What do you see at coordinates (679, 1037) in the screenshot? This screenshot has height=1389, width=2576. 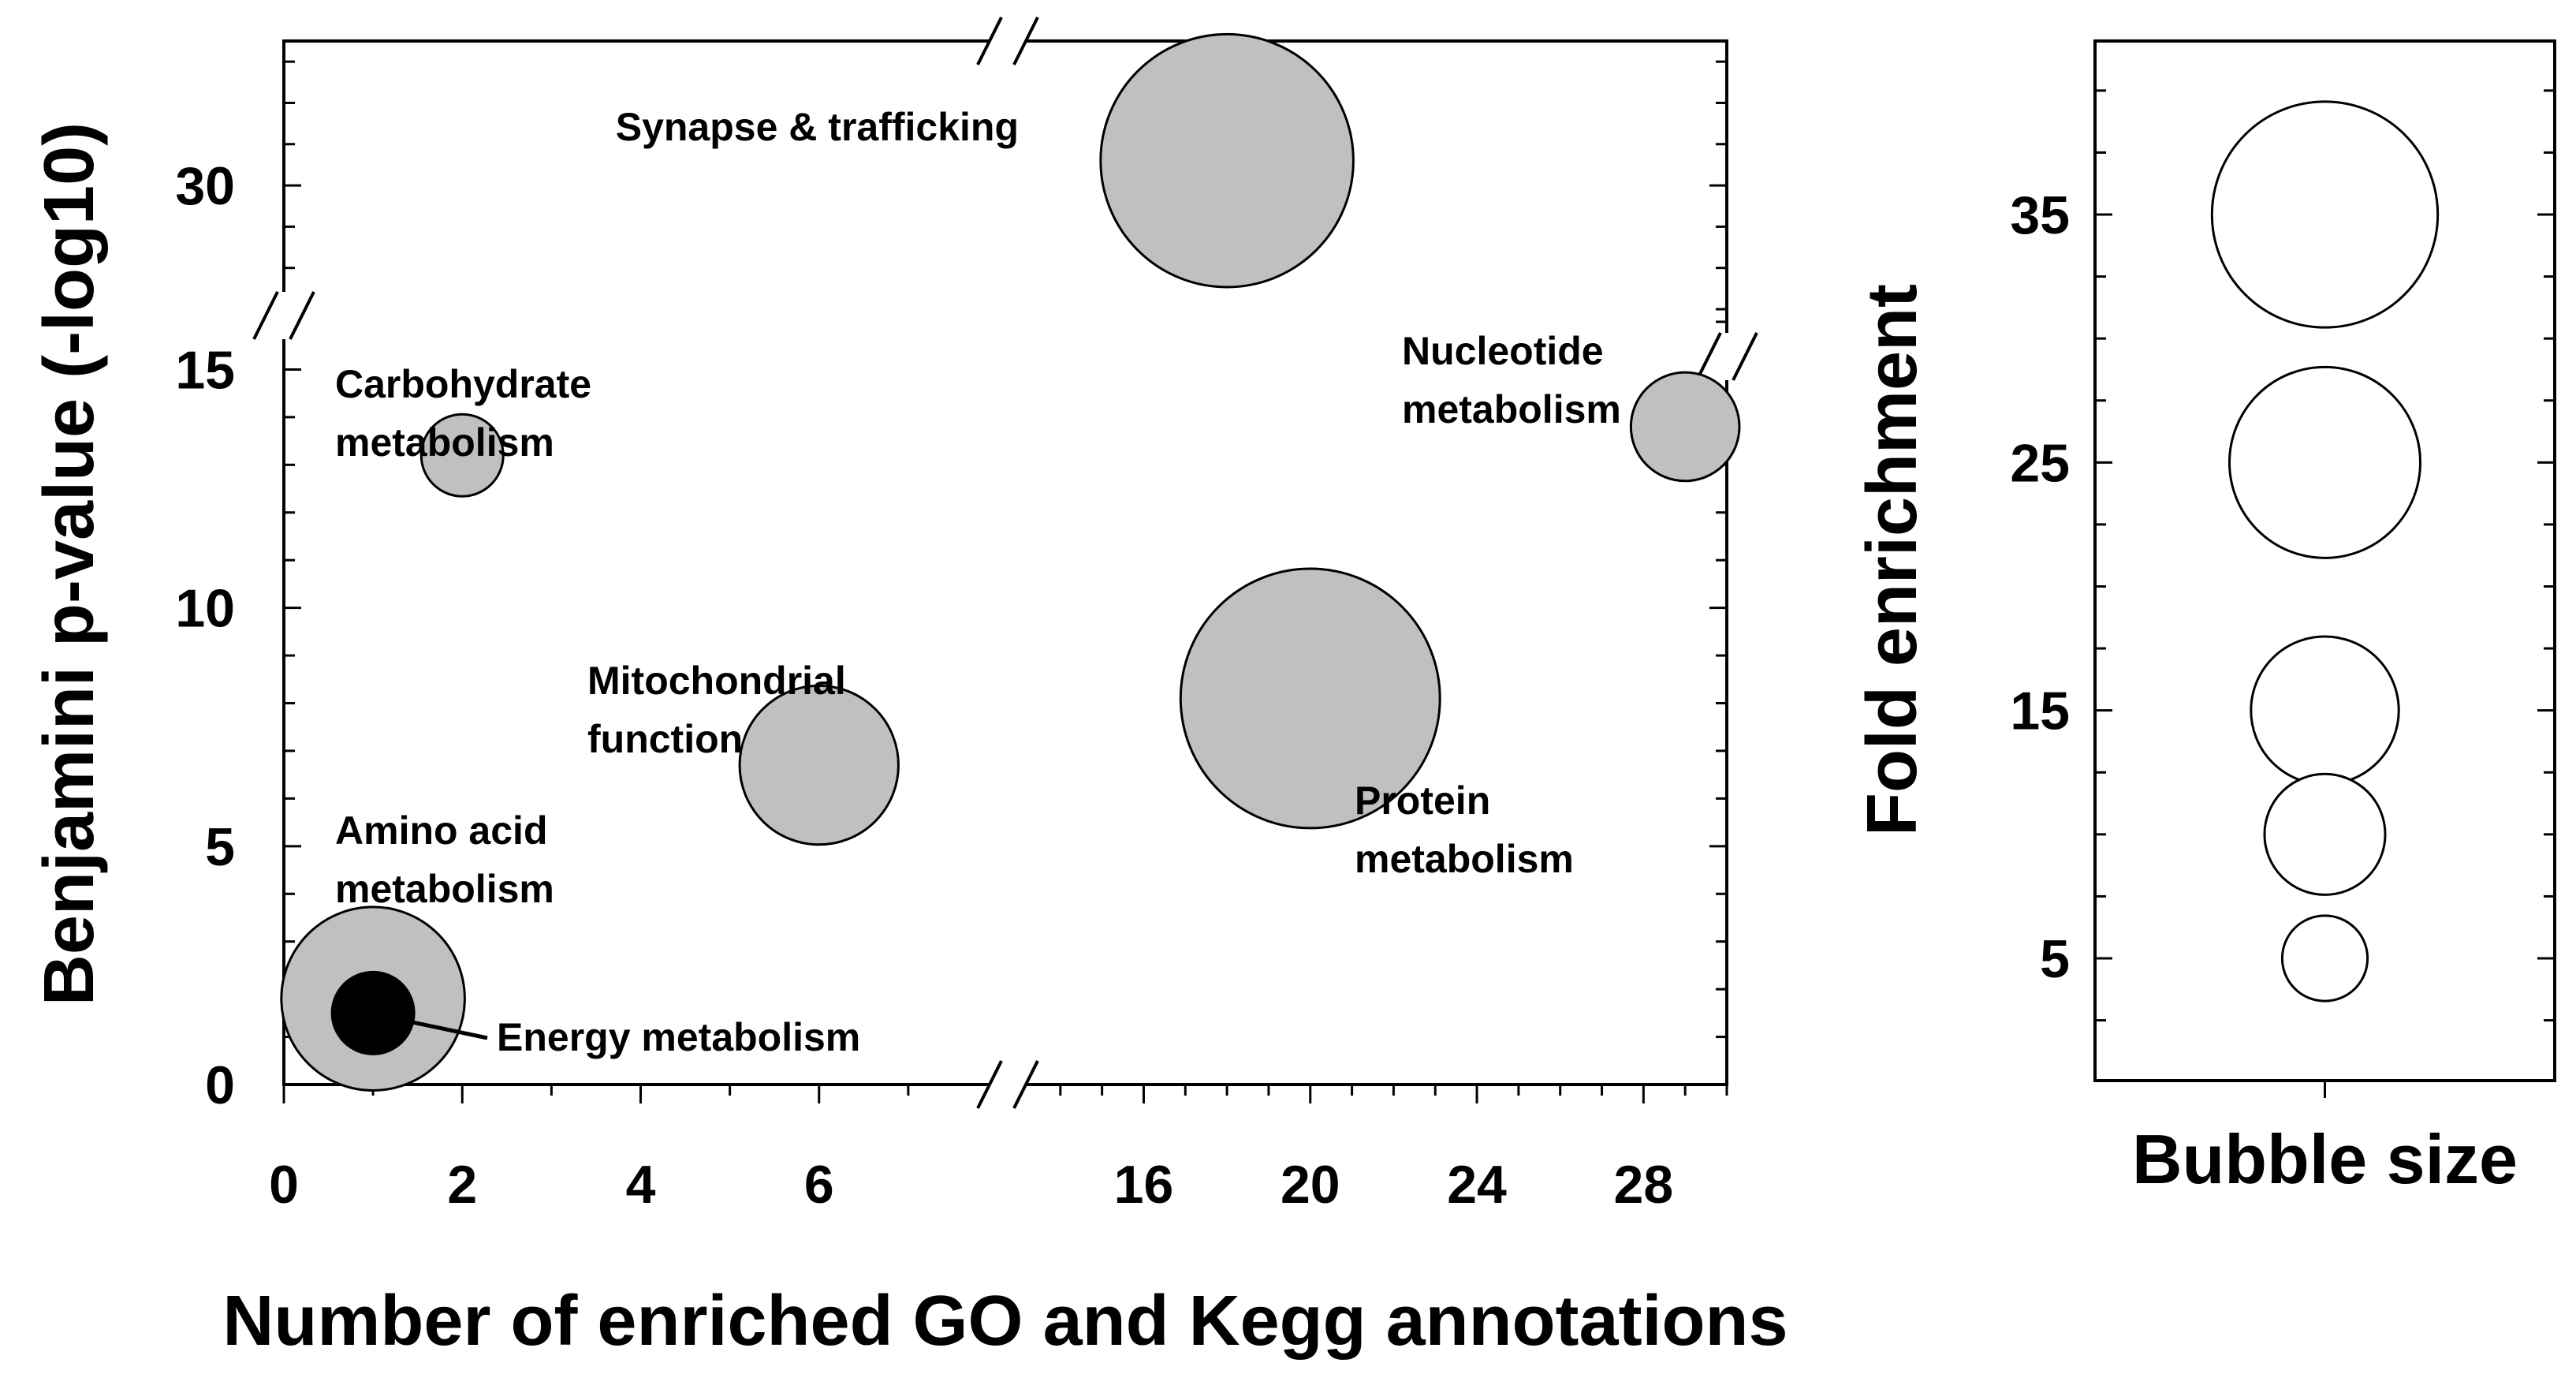 I see `annotation-energy: Energy metabolism` at bounding box center [679, 1037].